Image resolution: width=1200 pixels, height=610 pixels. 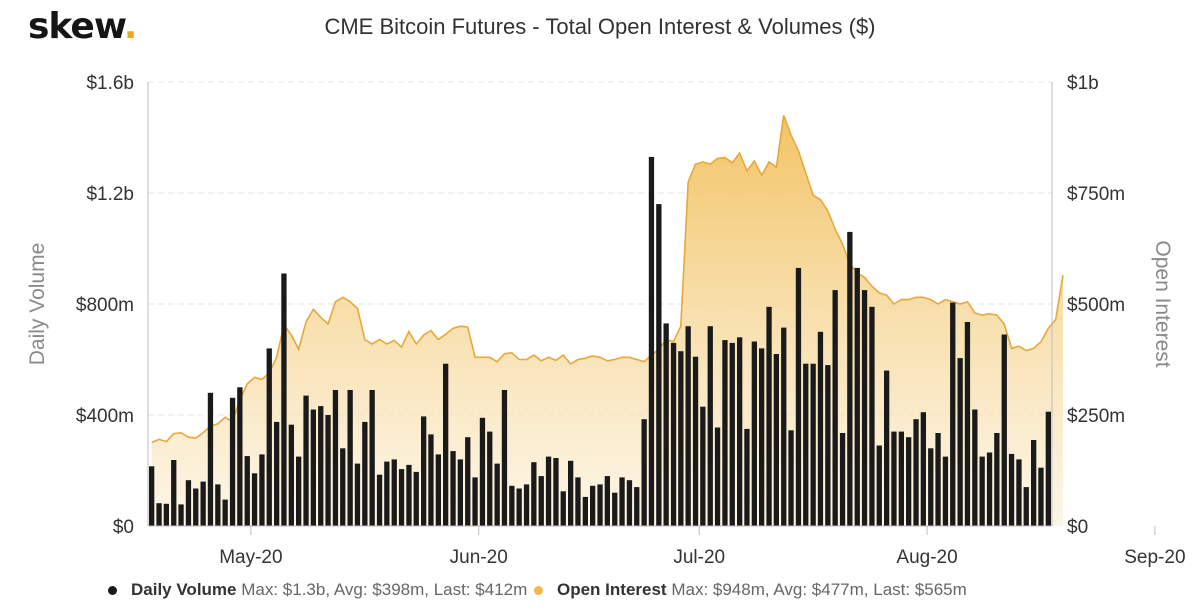 What do you see at coordinates (1083, 83) in the screenshot?
I see `y-right-tick-label: $1b` at bounding box center [1083, 83].